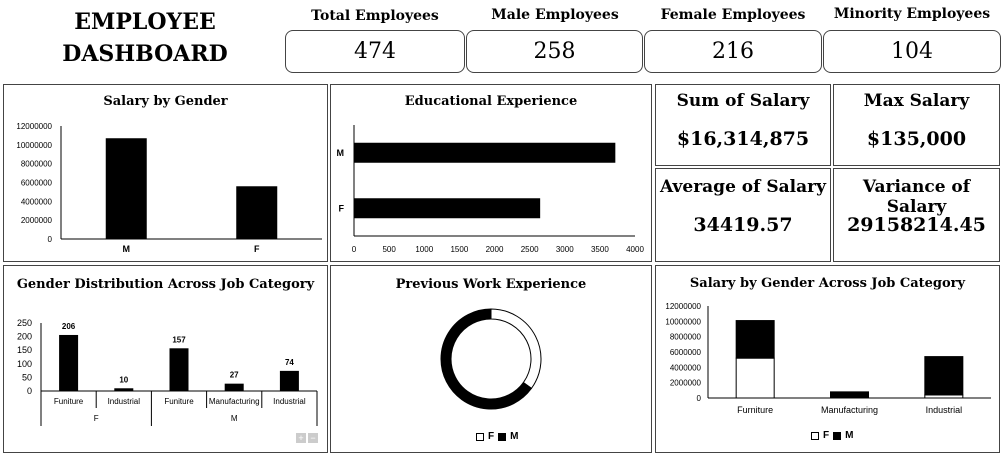 The width and height of the screenshot is (1003, 457). Describe the element at coordinates (234, 418) in the screenshot. I see `group-label: M` at that location.